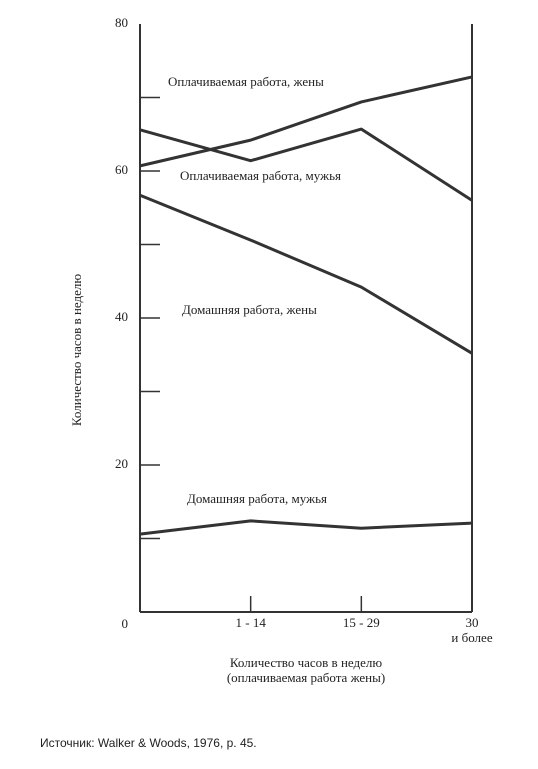  What do you see at coordinates (125, 623) in the screenshot?
I see `y-tick-label: 0` at bounding box center [125, 623].